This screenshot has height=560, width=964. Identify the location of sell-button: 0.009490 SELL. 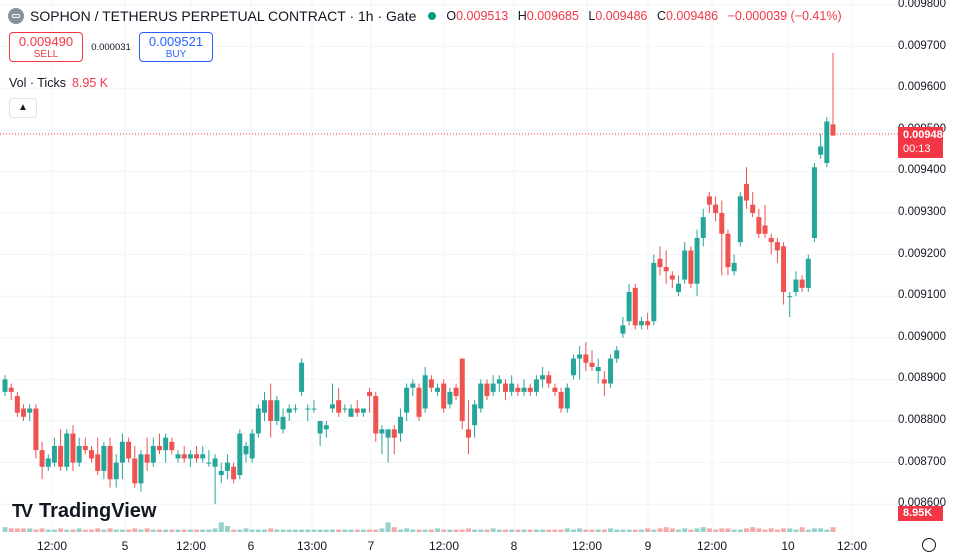
(46, 47).